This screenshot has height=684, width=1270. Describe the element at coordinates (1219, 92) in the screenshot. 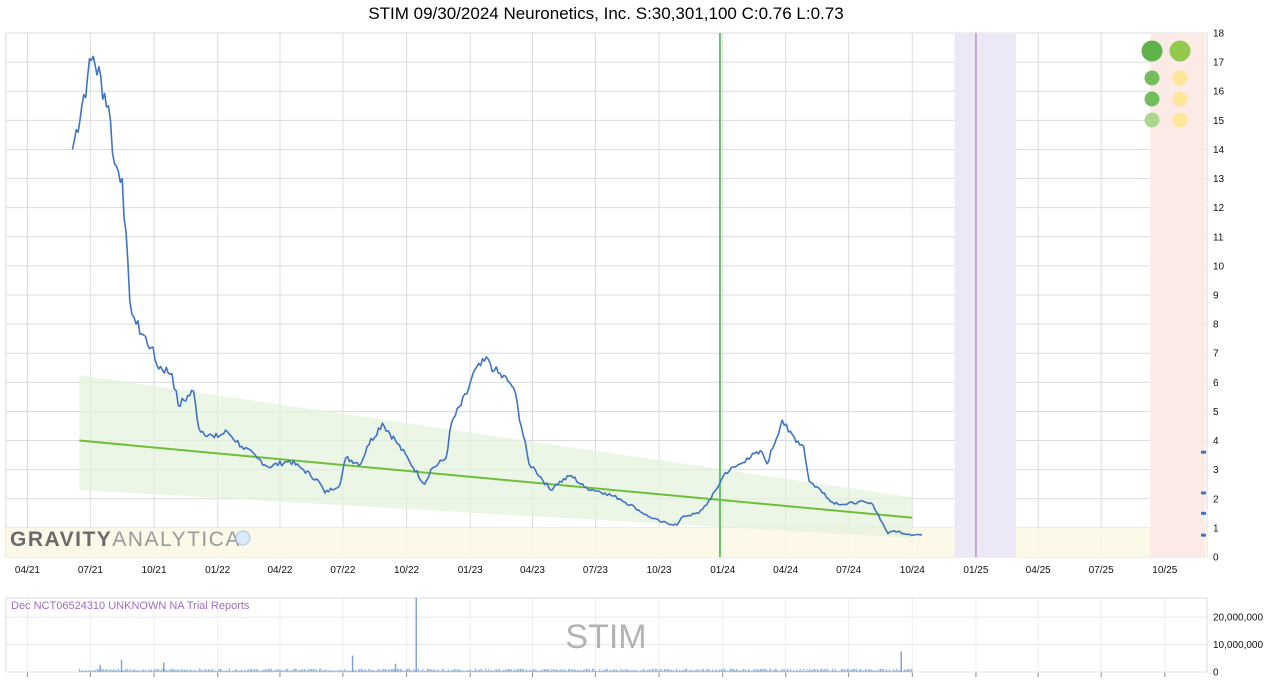

I see `y-tick-label: 16` at that location.